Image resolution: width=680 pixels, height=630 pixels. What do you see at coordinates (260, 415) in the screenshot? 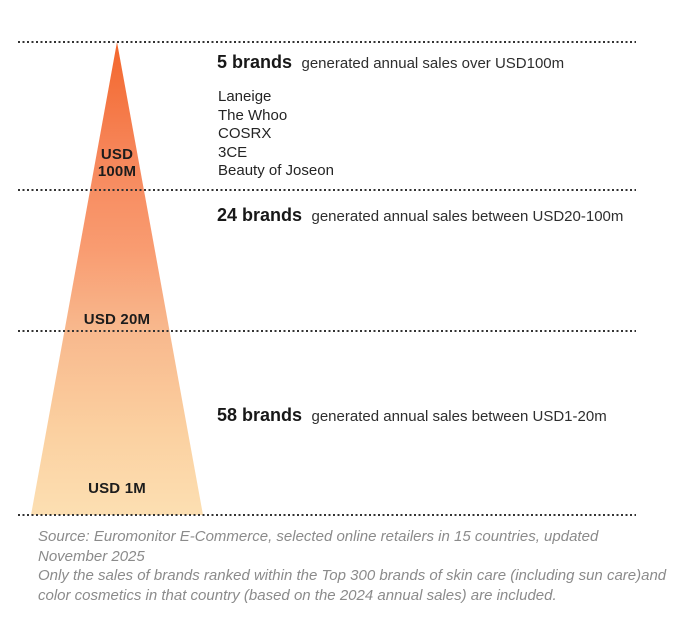
I see `tier3-brand-count: 58 brands` at bounding box center [260, 415].